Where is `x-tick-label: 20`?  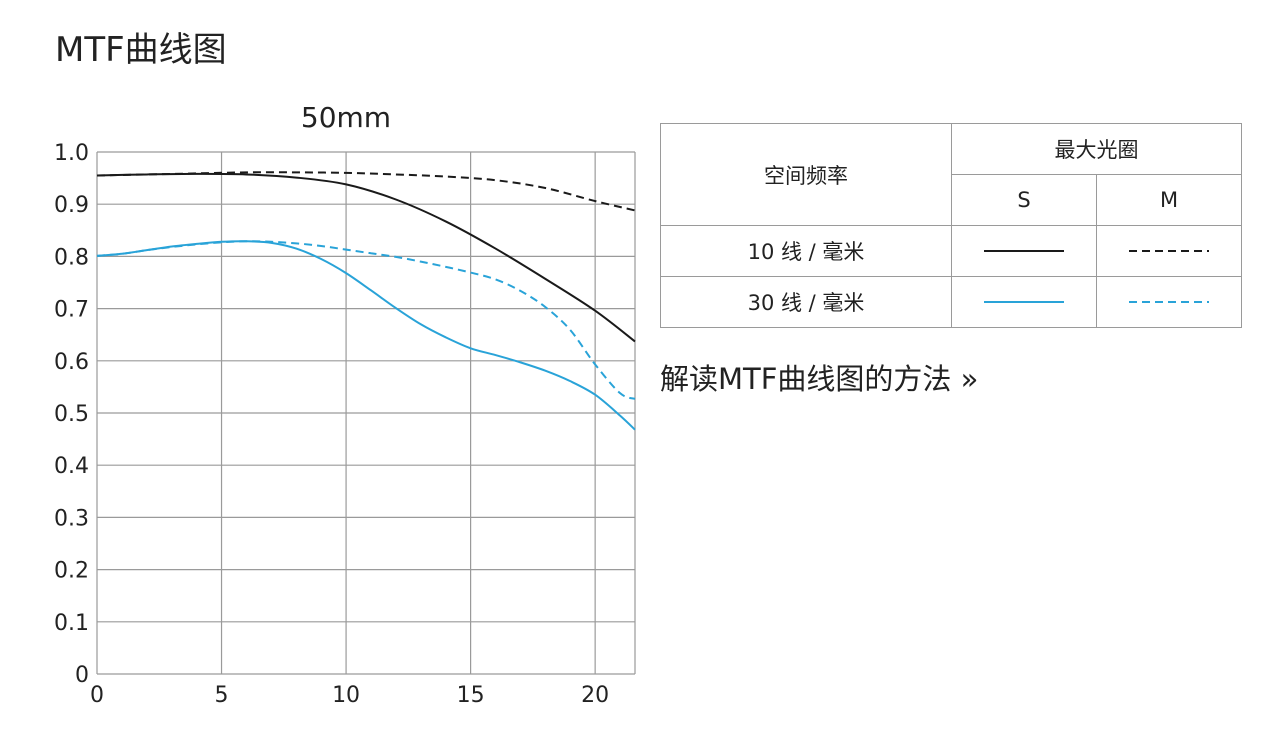 x-tick-label: 20 is located at coordinates (595, 695).